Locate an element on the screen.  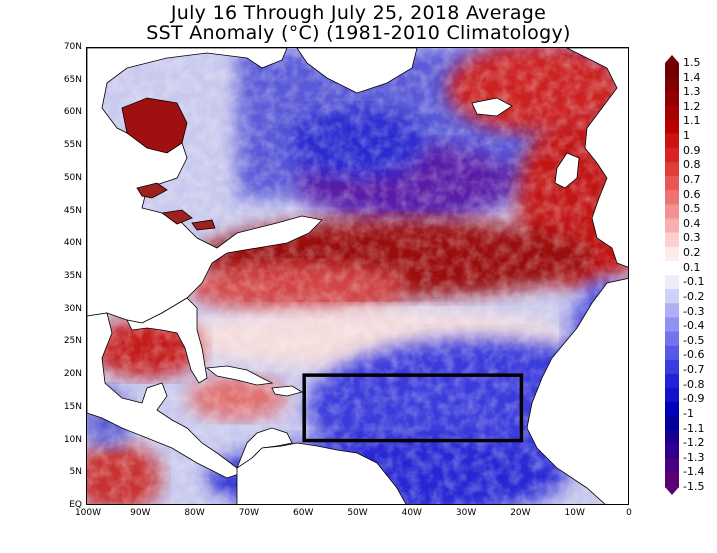
highlight-box is located at coordinates (413, 408).